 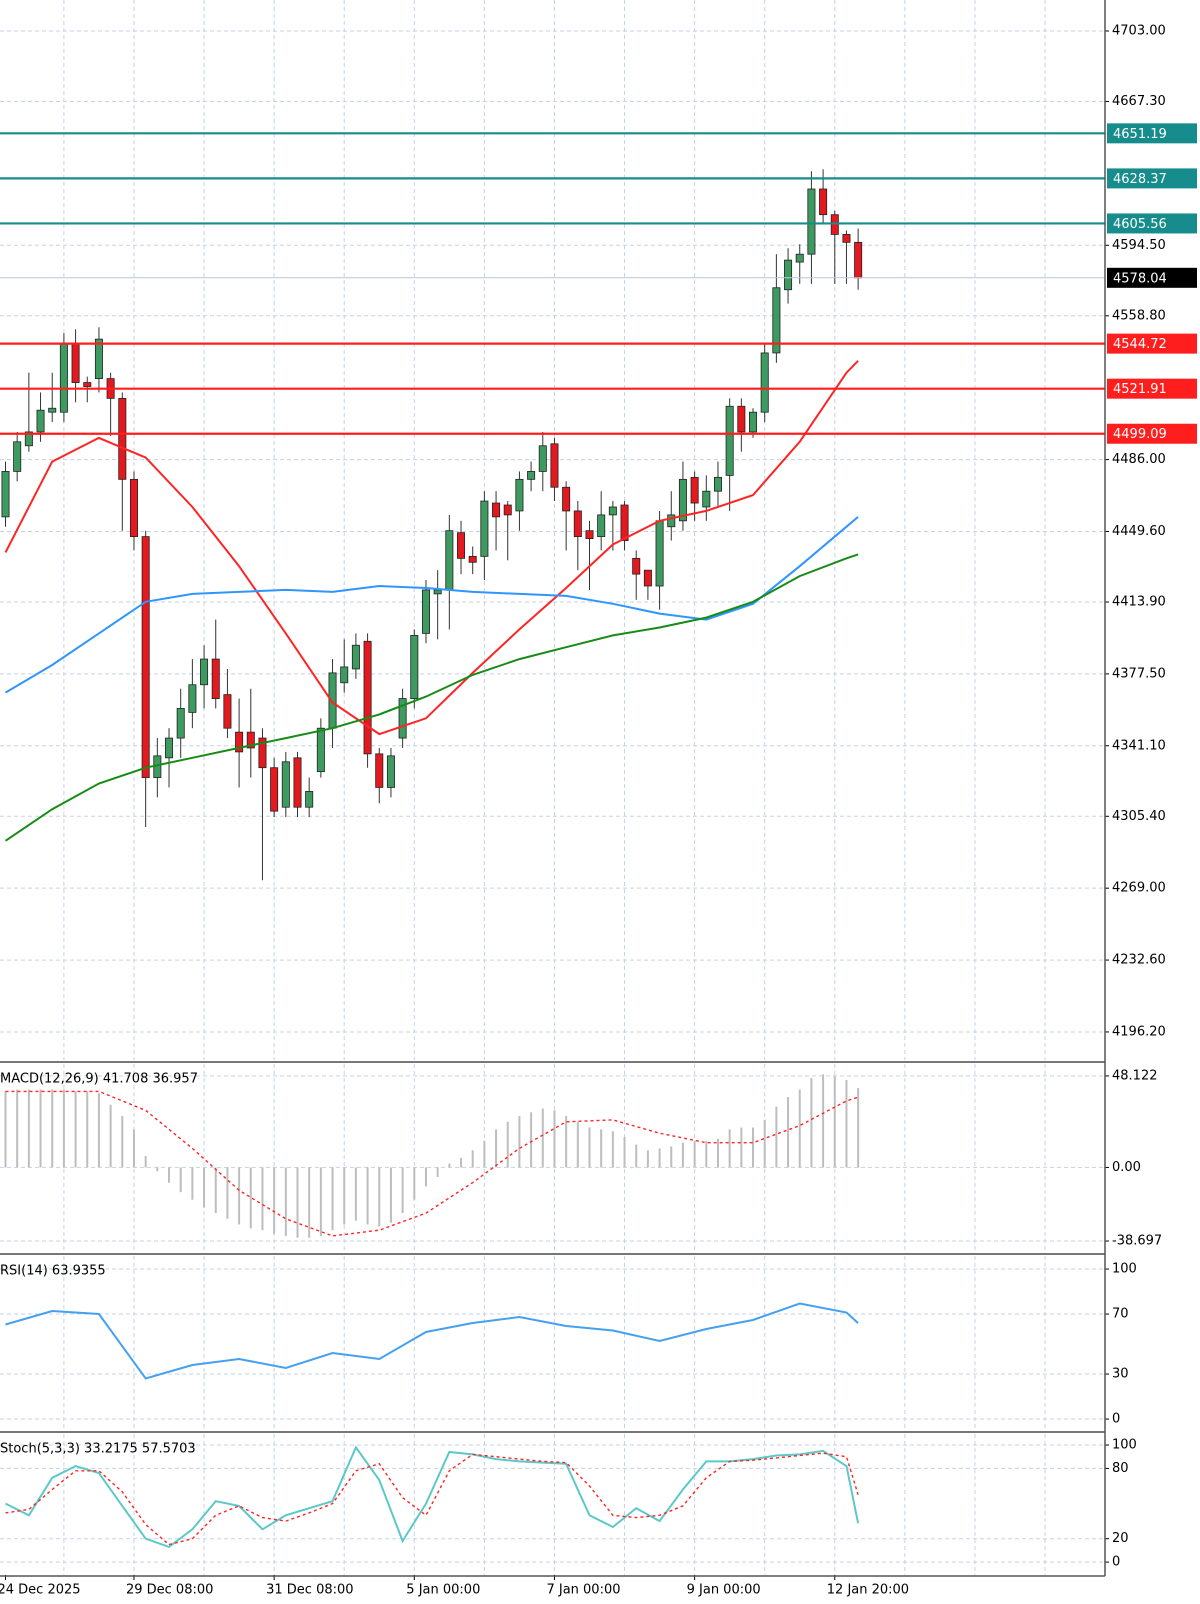 What do you see at coordinates (1139, 745) in the screenshot?
I see `y-tick-label: 4341.10` at bounding box center [1139, 745].